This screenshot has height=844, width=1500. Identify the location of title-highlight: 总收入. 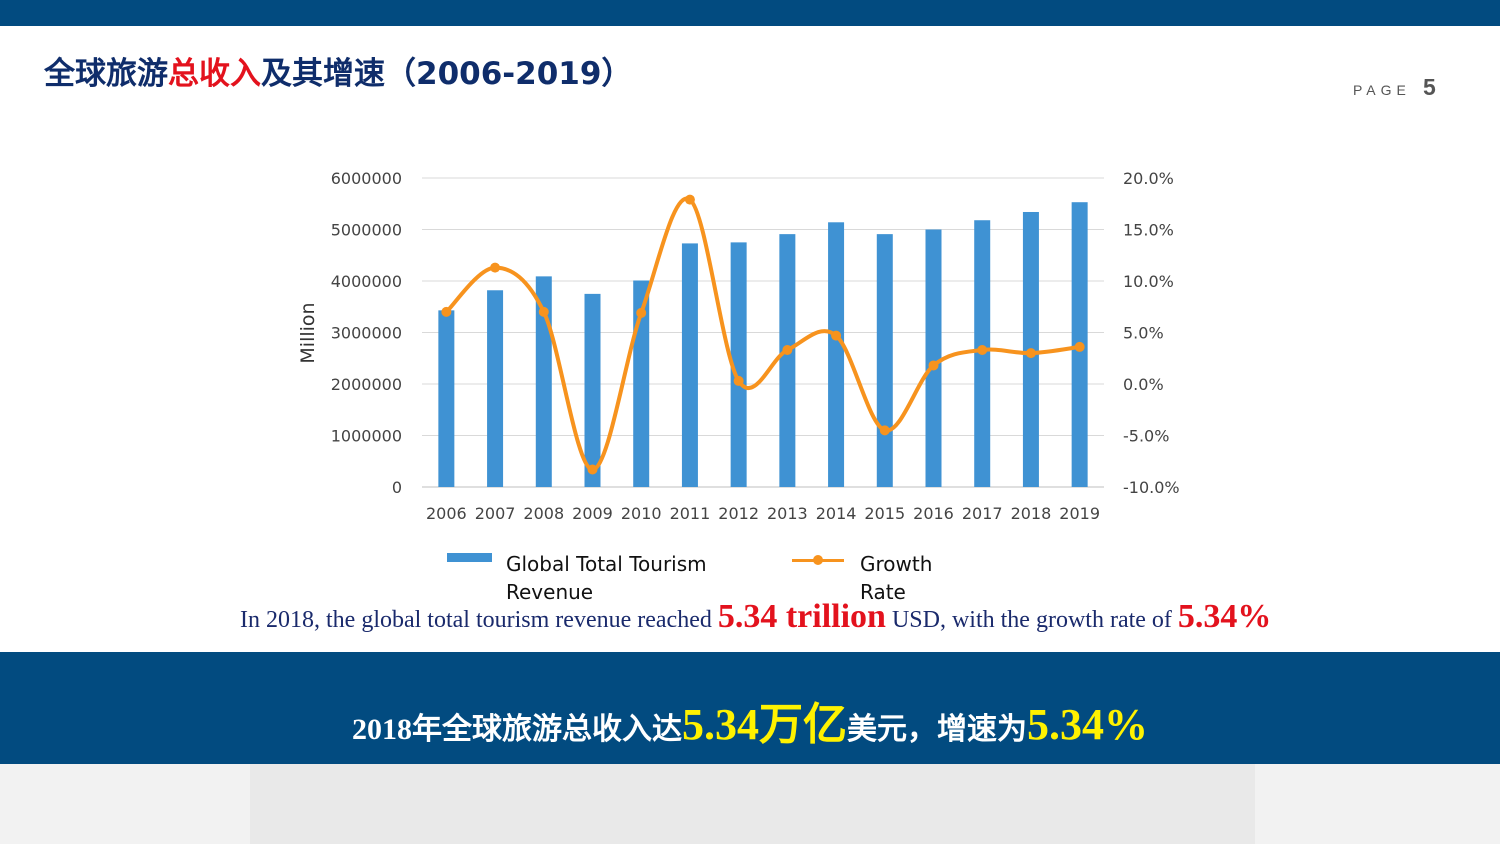
(214, 74).